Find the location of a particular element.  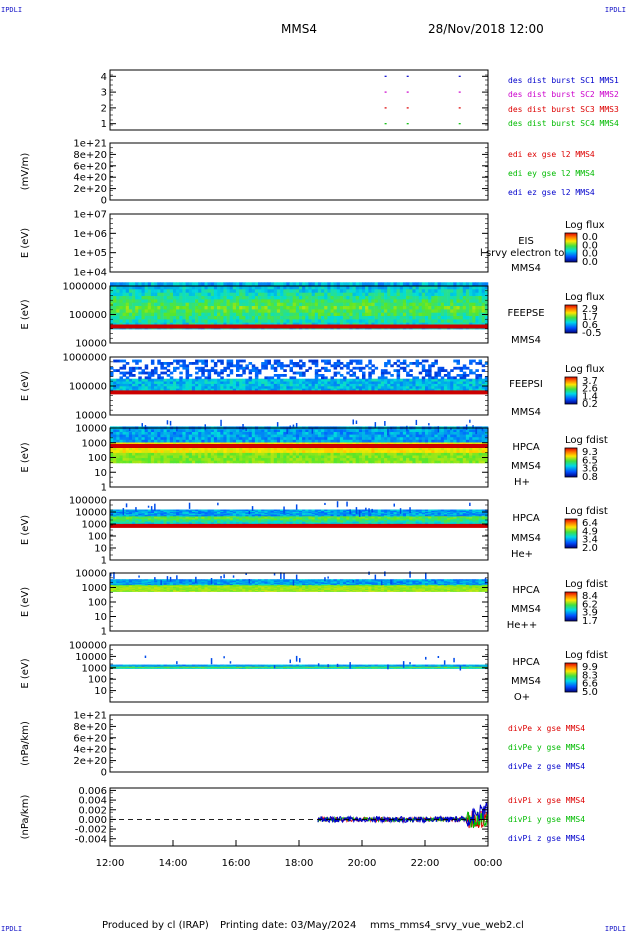

divpi-legend-3: divPi z gse MMS4 is located at coordinates (546, 838).